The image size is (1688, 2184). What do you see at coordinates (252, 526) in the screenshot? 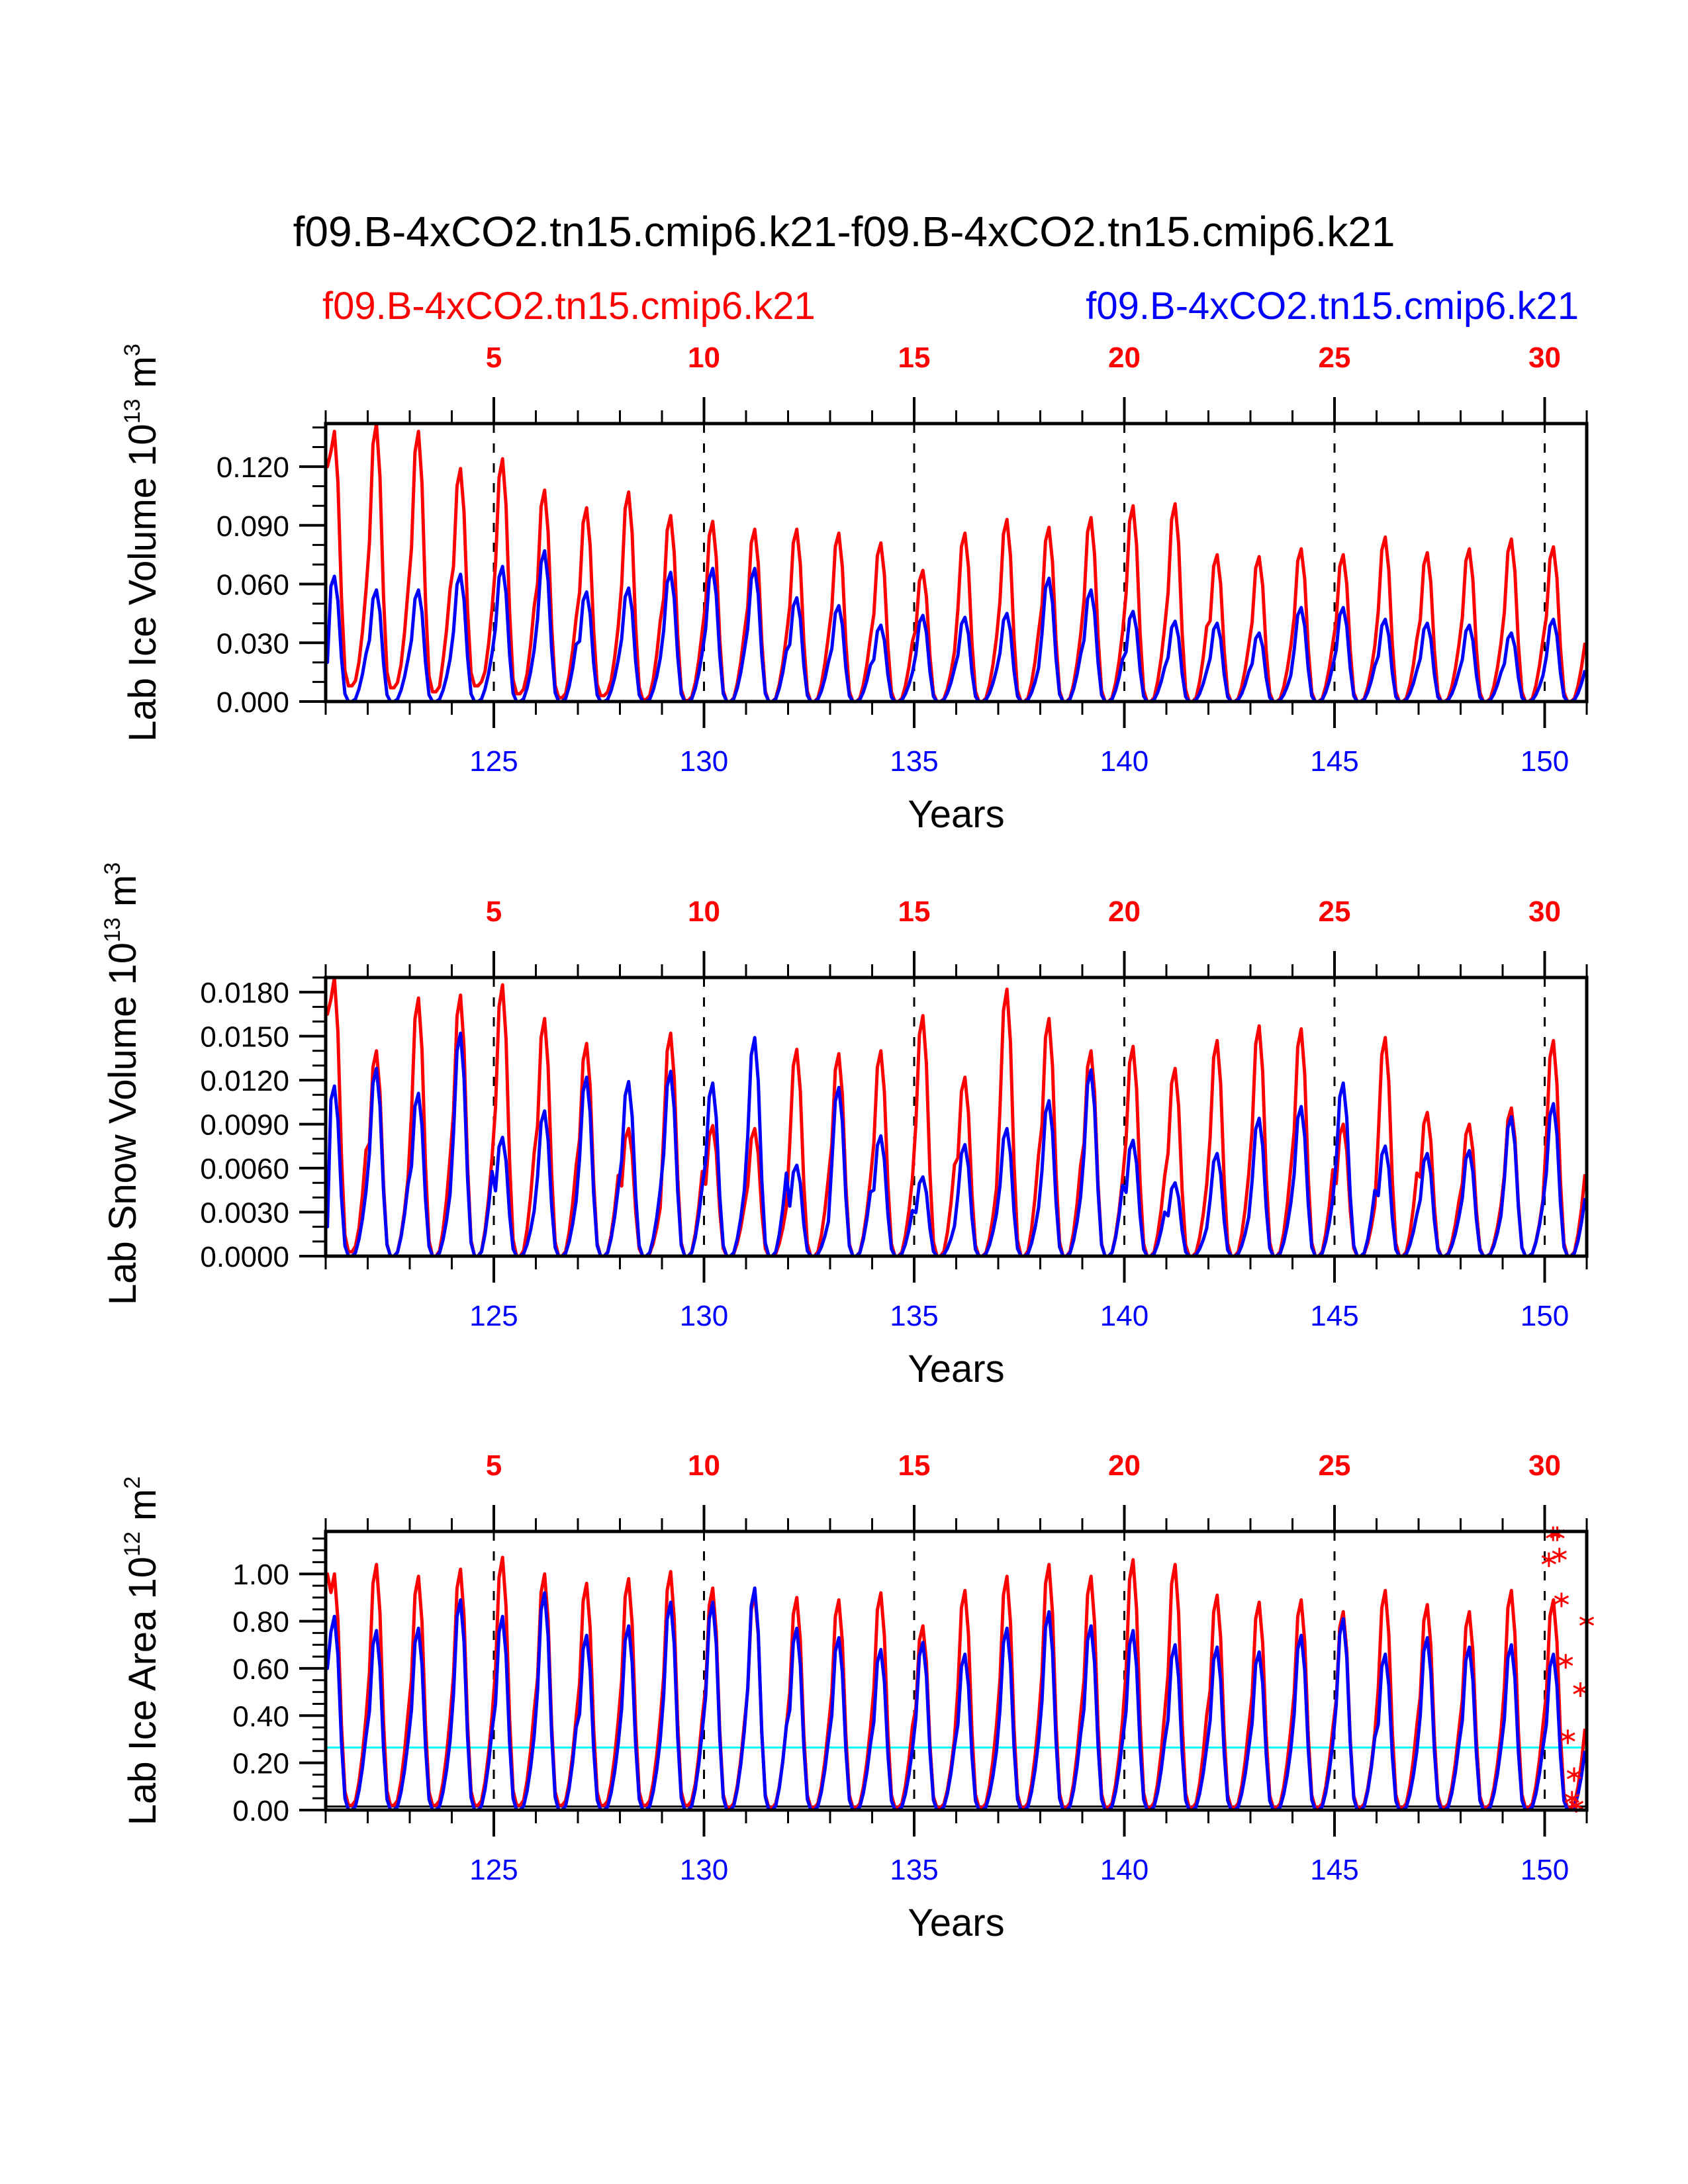
I see `y-tick-label: 0.090` at bounding box center [252, 526].